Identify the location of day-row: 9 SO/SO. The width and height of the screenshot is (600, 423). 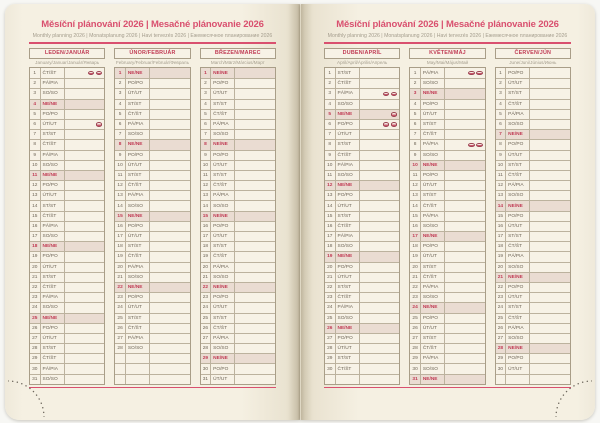
(447, 154).